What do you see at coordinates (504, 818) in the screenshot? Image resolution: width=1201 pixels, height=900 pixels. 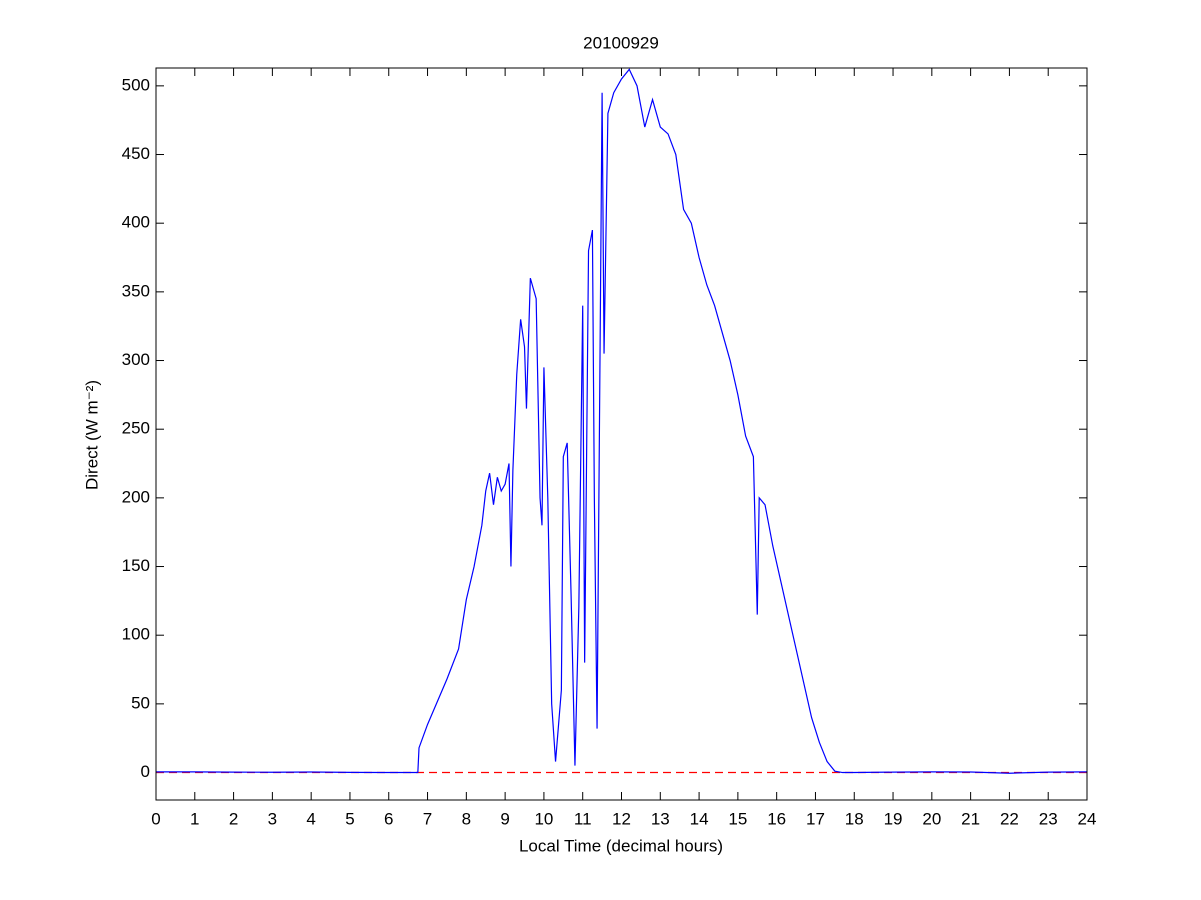 I see `x-tick-label: 9` at bounding box center [504, 818].